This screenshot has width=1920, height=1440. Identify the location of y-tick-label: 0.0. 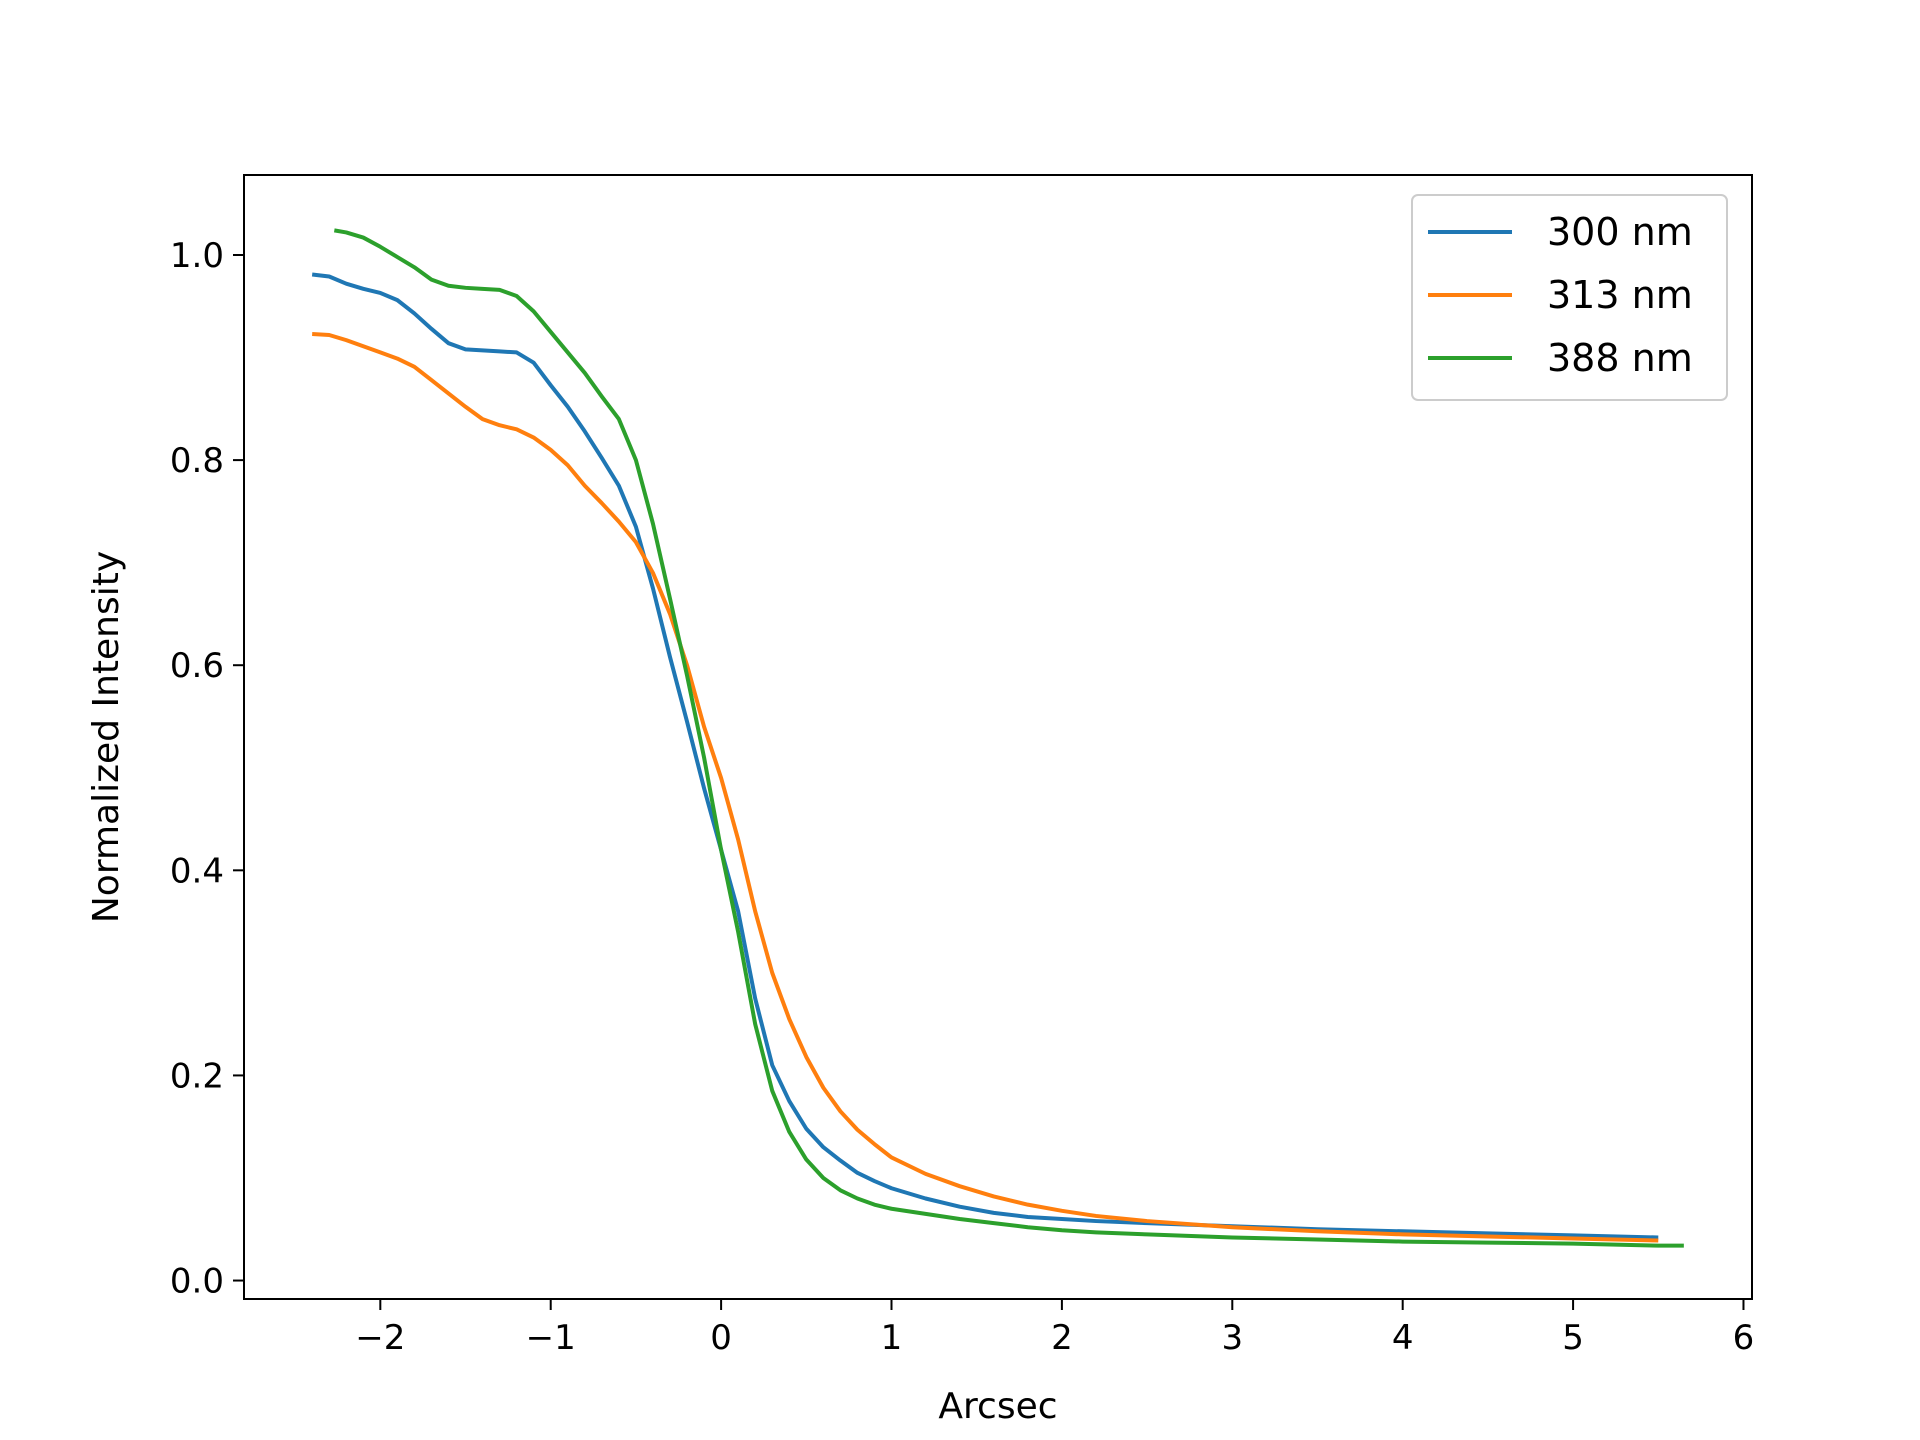
(197, 1282).